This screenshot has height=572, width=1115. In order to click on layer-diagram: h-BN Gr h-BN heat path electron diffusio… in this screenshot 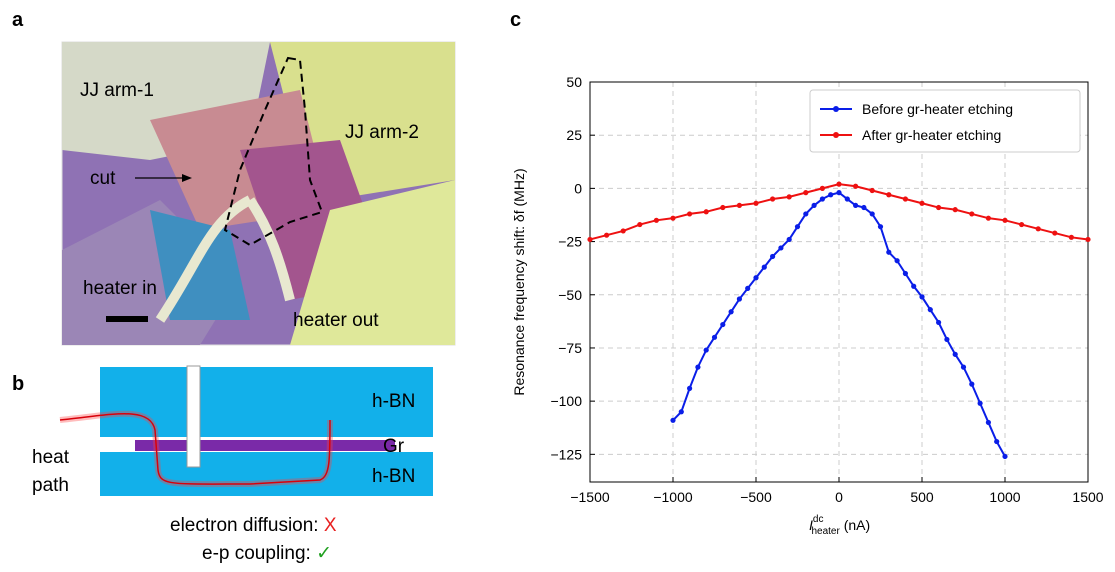, I will do `click(232, 464)`.